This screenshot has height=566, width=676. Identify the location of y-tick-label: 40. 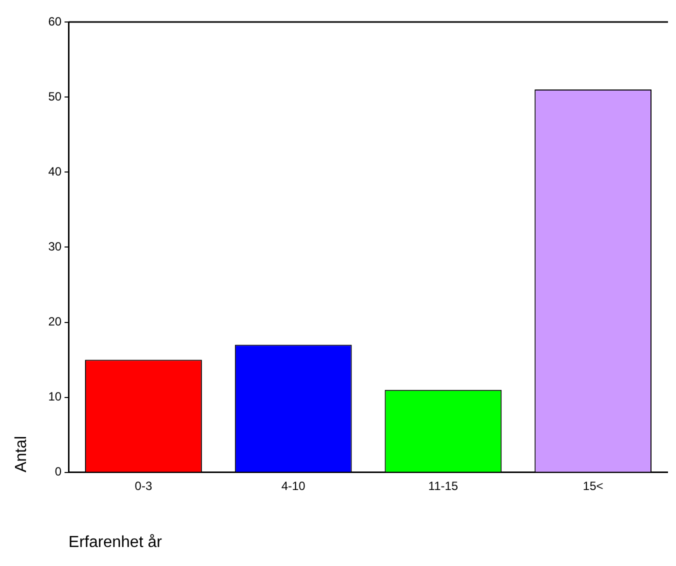
(55, 171).